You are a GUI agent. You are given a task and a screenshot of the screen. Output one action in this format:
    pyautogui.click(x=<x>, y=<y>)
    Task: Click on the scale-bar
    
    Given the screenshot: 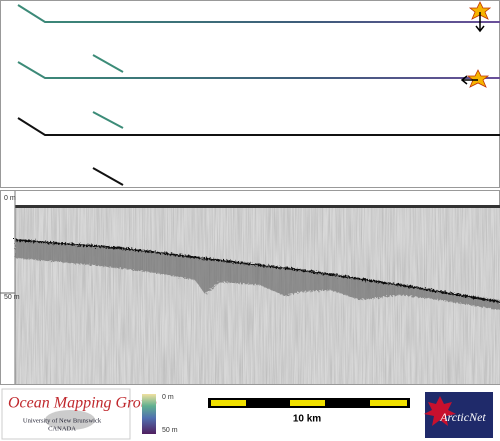 What is the action you would take?
    pyautogui.click(x=309, y=403)
    